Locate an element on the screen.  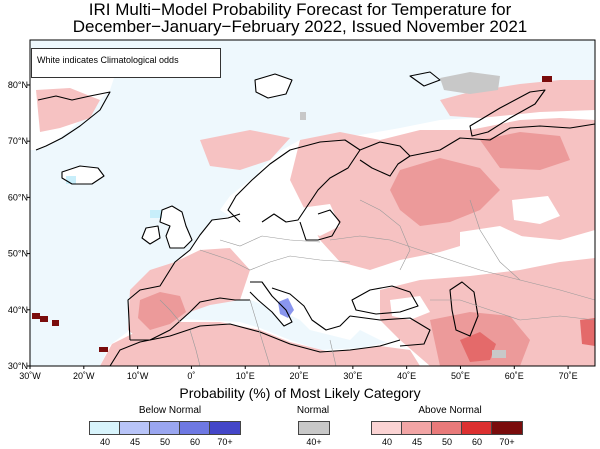
legend-below-tick-1: 45 is located at coordinates (134, 442).